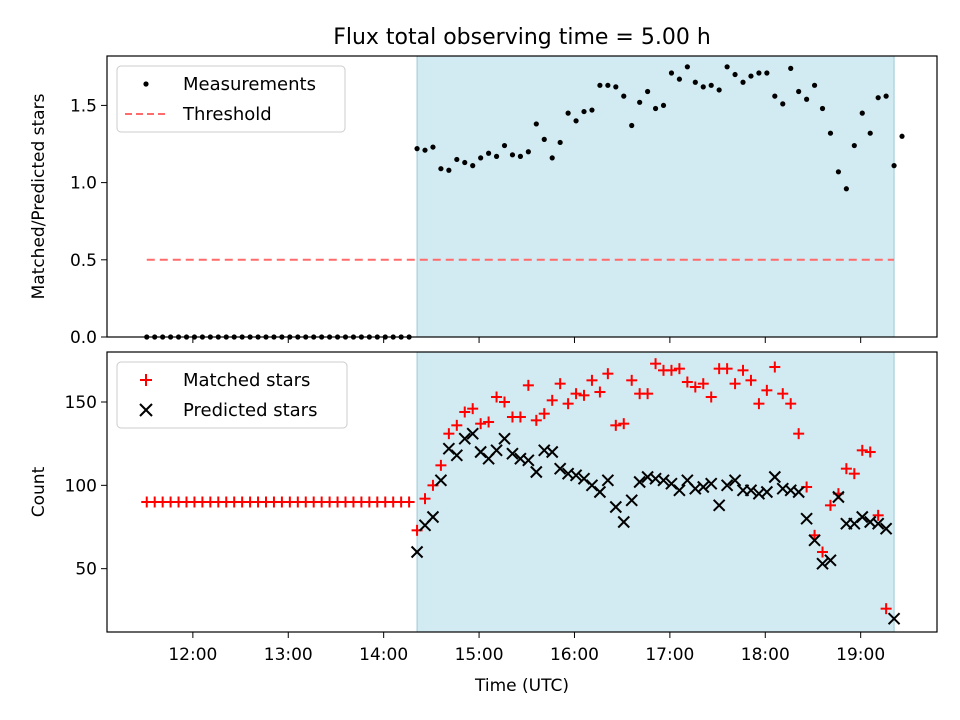 The width and height of the screenshot is (960, 720). What do you see at coordinates (860, 655) in the screenshot?
I see `x-tick-label: 19:00` at bounding box center [860, 655].